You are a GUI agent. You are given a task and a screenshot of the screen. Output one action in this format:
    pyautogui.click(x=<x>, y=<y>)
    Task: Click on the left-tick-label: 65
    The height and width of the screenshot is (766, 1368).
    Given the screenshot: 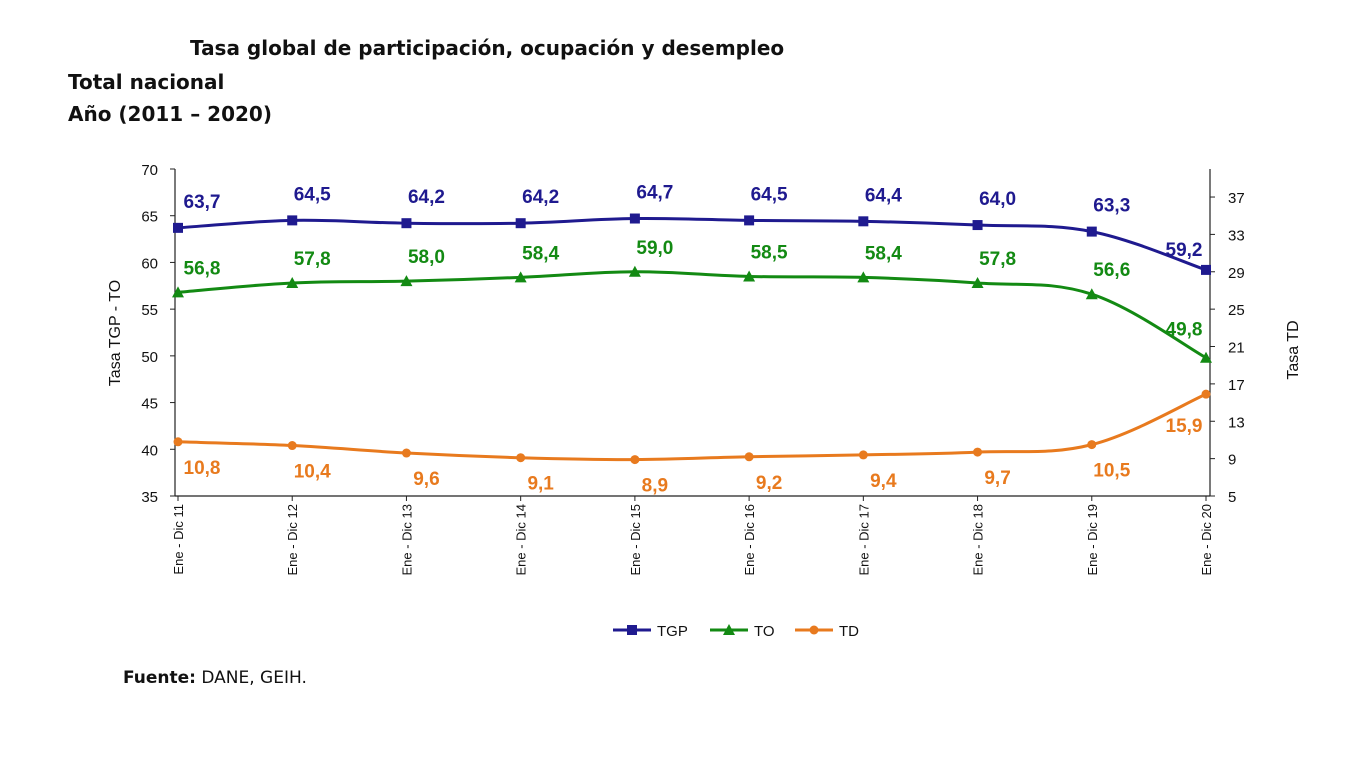 What is the action you would take?
    pyautogui.click(x=149, y=217)
    